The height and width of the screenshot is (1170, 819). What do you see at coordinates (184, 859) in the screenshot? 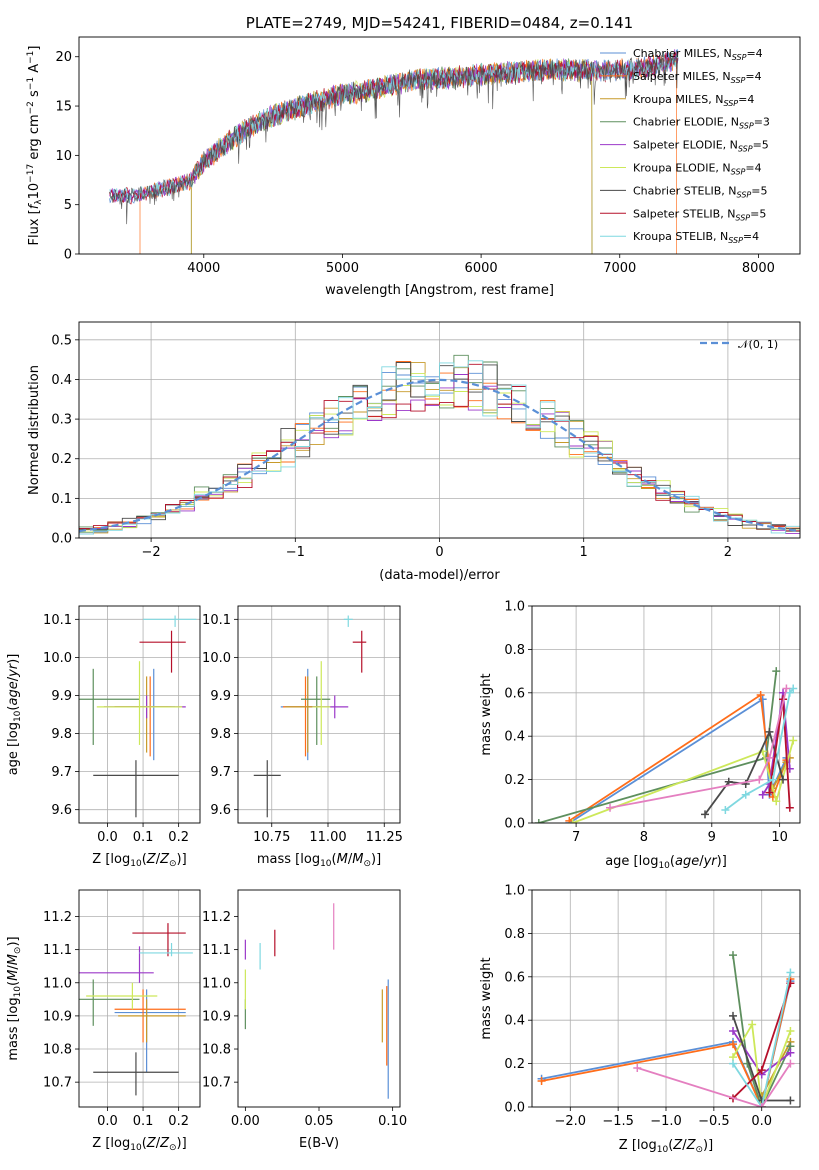
I see `label-part: ]` at bounding box center [184, 859].